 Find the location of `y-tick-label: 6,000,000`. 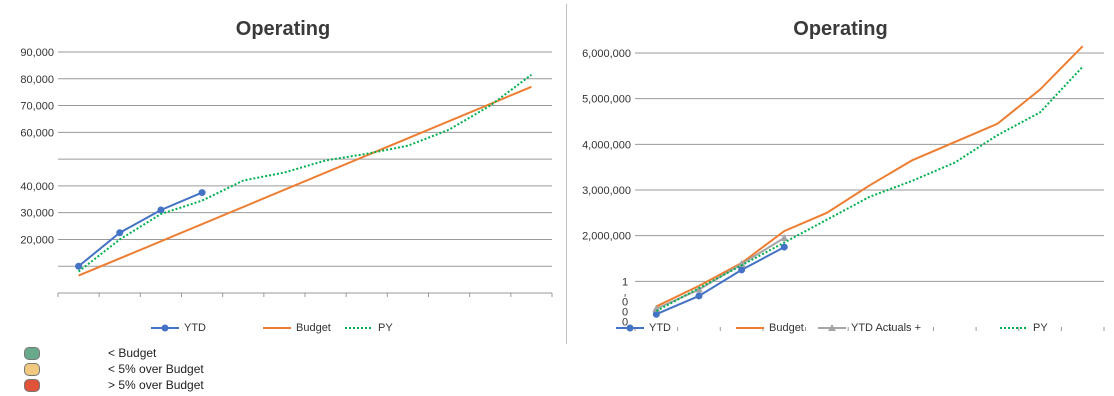

y-tick-label: 6,000,000 is located at coordinates (606, 54).